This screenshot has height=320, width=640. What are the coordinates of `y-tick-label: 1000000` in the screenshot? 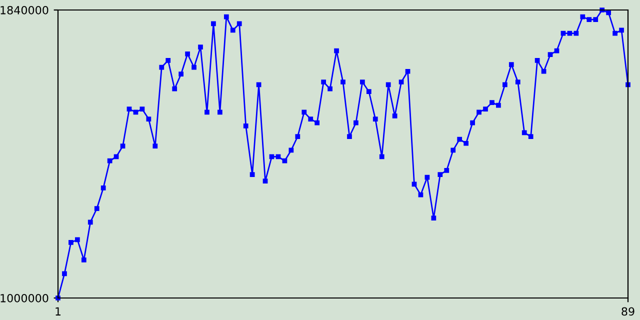 It's located at (24, 298).